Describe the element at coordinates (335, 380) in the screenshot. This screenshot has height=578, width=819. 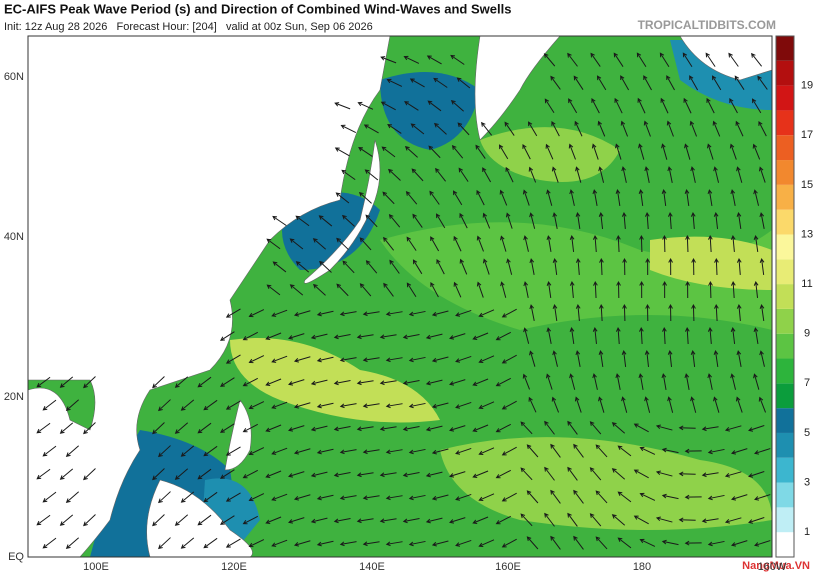
I see `period-zone` at that location.